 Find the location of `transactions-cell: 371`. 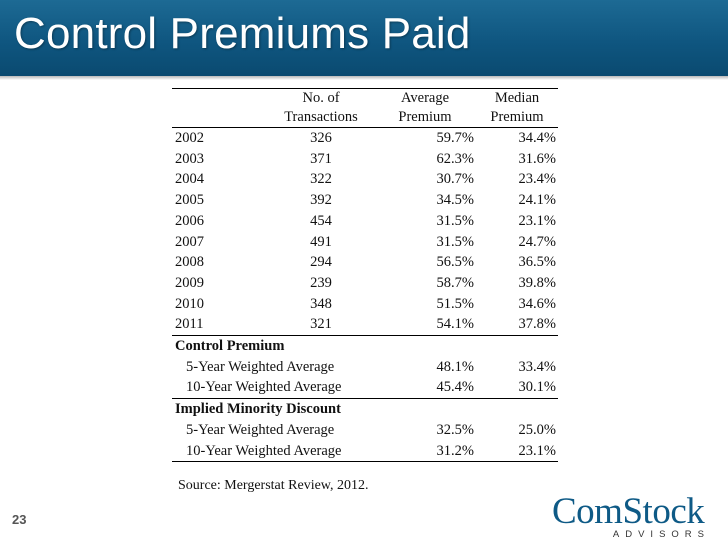

transactions-cell: 371 is located at coordinates (321, 158).